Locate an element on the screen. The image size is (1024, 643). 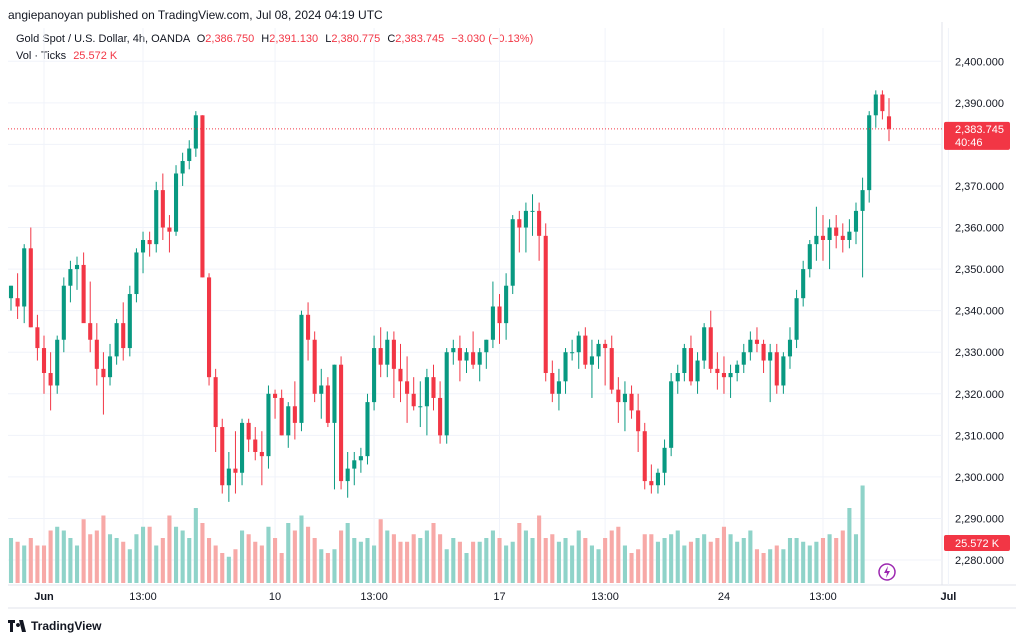
x-tick-label: Jul is located at coordinates (948, 597).